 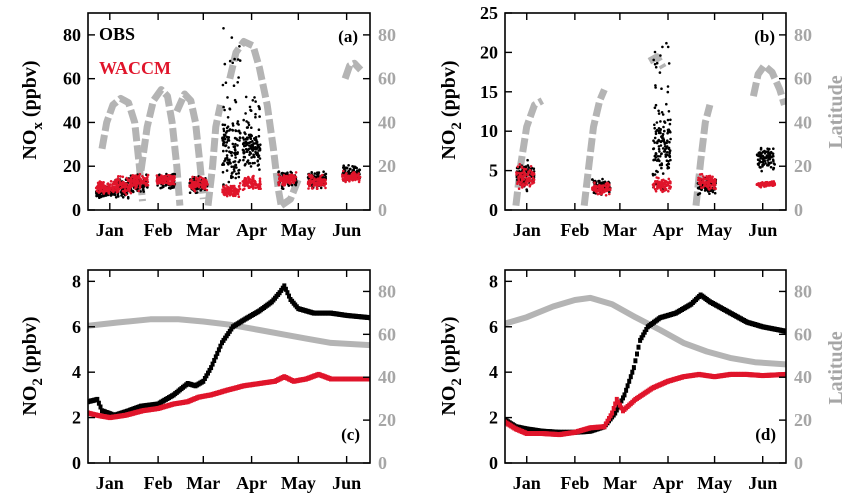 I want to click on x-tick-label: May, so click(x=298, y=230).